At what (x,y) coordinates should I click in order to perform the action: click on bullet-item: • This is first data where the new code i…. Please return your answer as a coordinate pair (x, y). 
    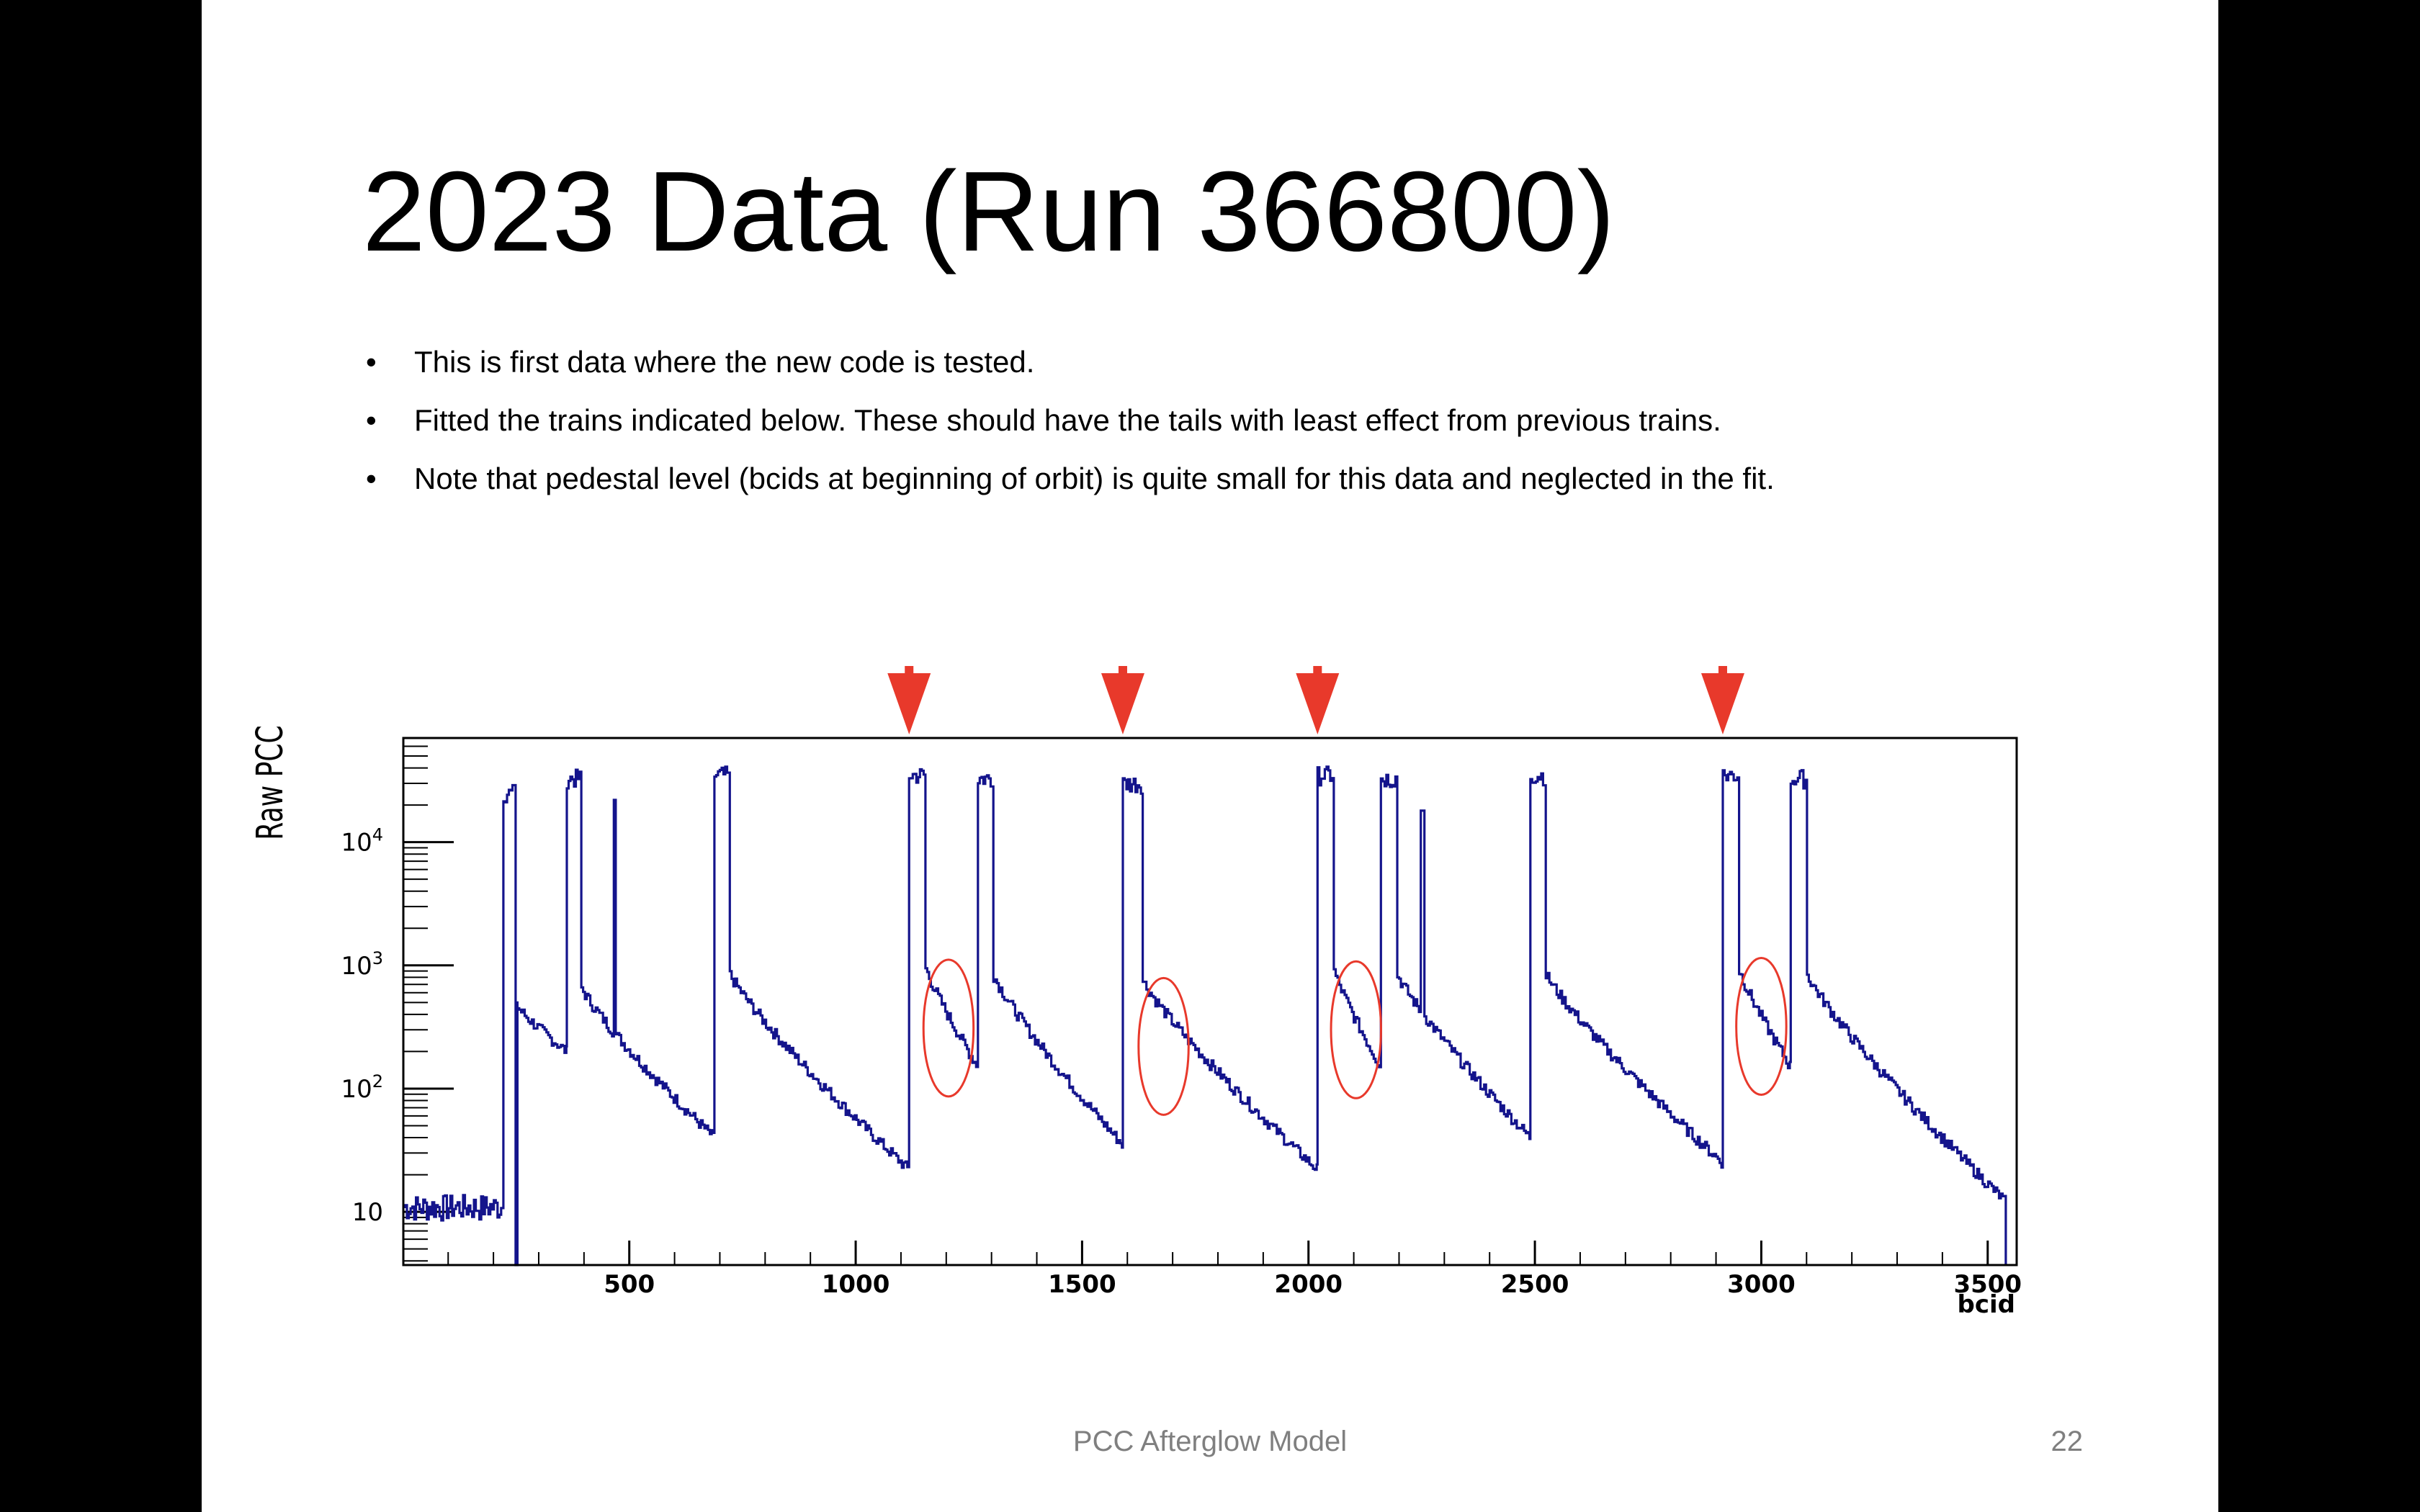
    Looking at the image, I should click on (1070, 362).